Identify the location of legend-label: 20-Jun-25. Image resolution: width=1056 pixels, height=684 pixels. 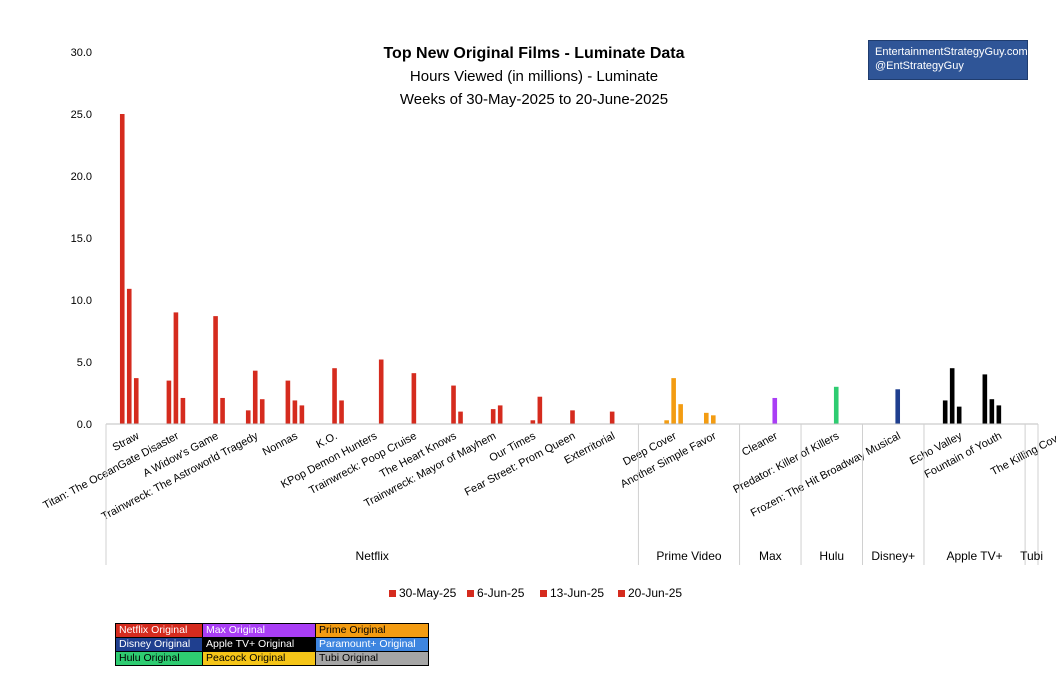
(655, 593).